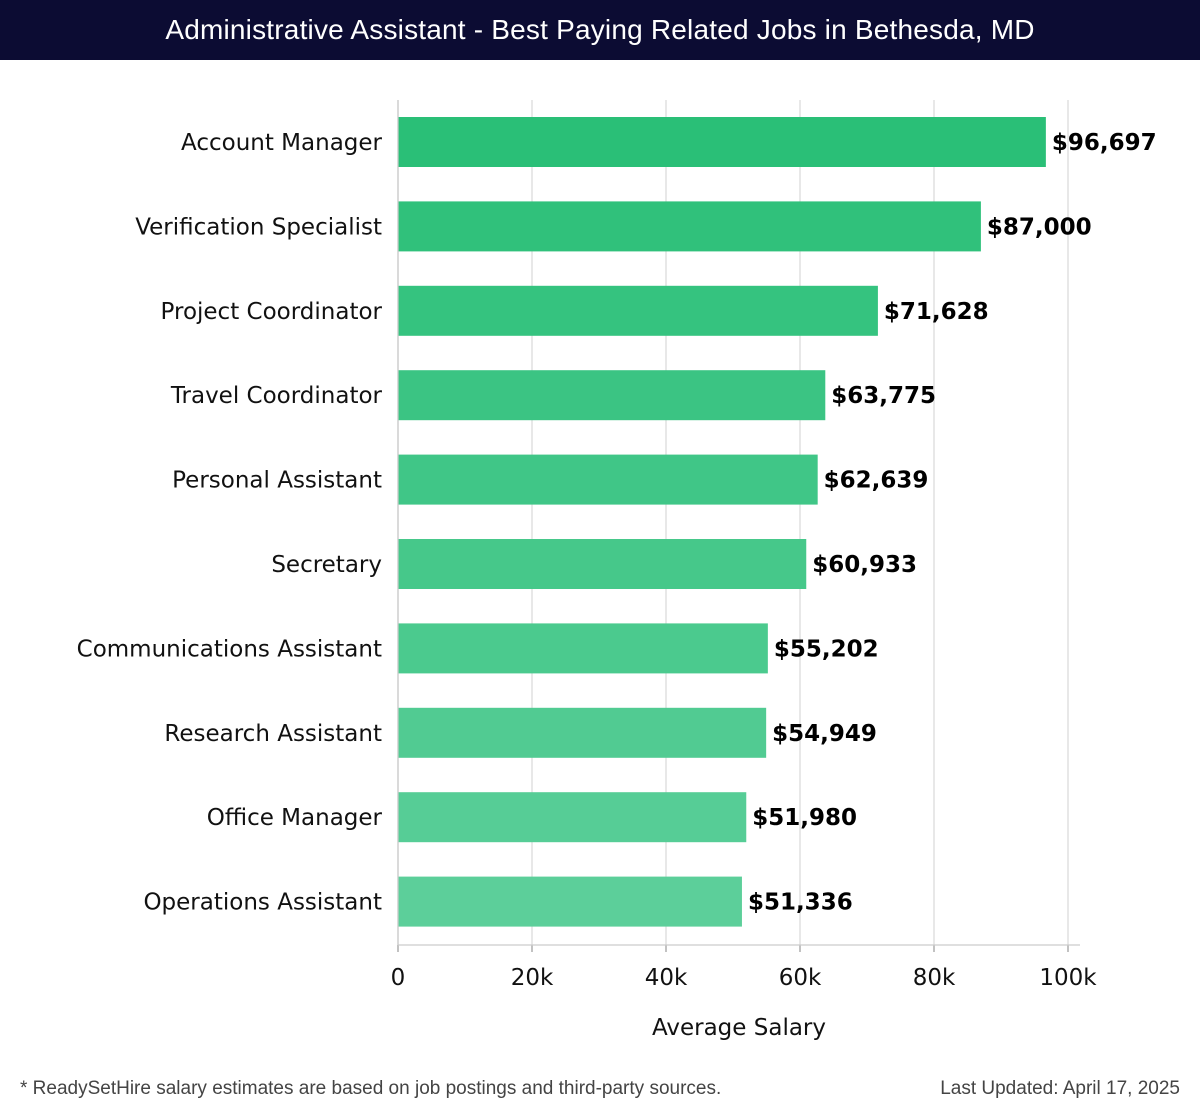  Describe the element at coordinates (936, 312) in the screenshot. I see `bar-value-label: $71,628` at that location.